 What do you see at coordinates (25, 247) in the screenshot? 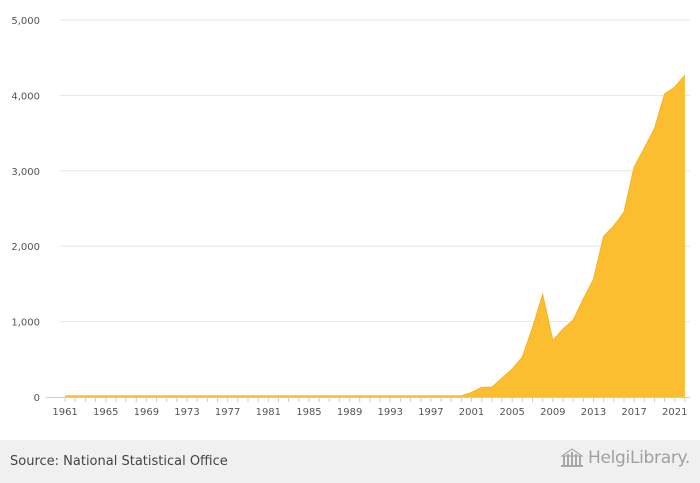
I see `y-tick-label: 2,000` at bounding box center [25, 247].